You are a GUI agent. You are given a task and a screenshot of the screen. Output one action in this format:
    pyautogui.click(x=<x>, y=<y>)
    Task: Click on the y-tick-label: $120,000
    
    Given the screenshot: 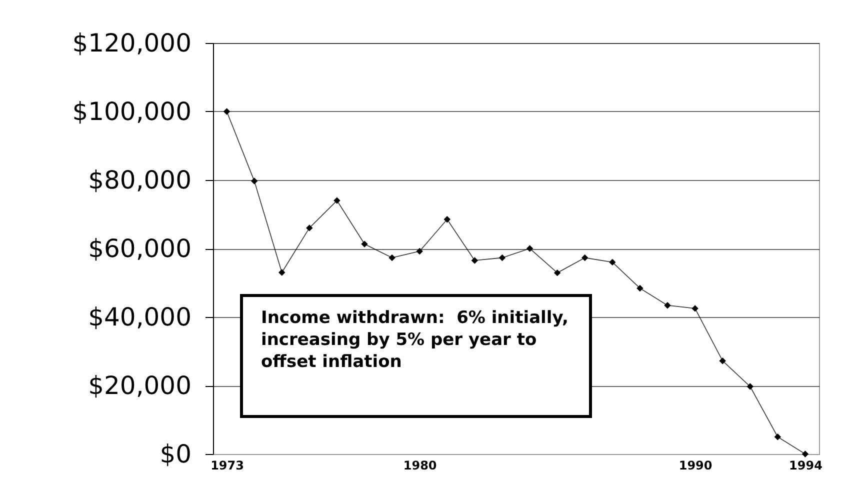 What is the action you would take?
    pyautogui.click(x=132, y=43)
    